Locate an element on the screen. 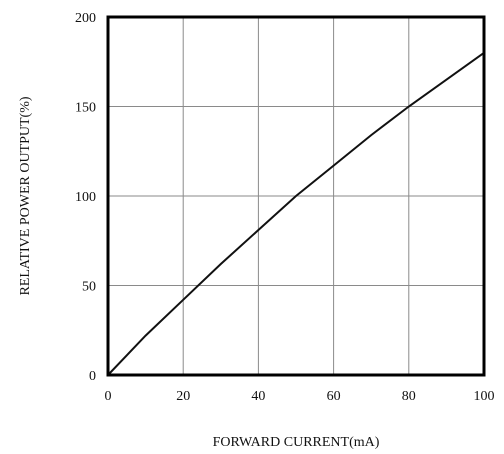 The height and width of the screenshot is (454, 504). x-tick-label: 80 is located at coordinates (409, 396).